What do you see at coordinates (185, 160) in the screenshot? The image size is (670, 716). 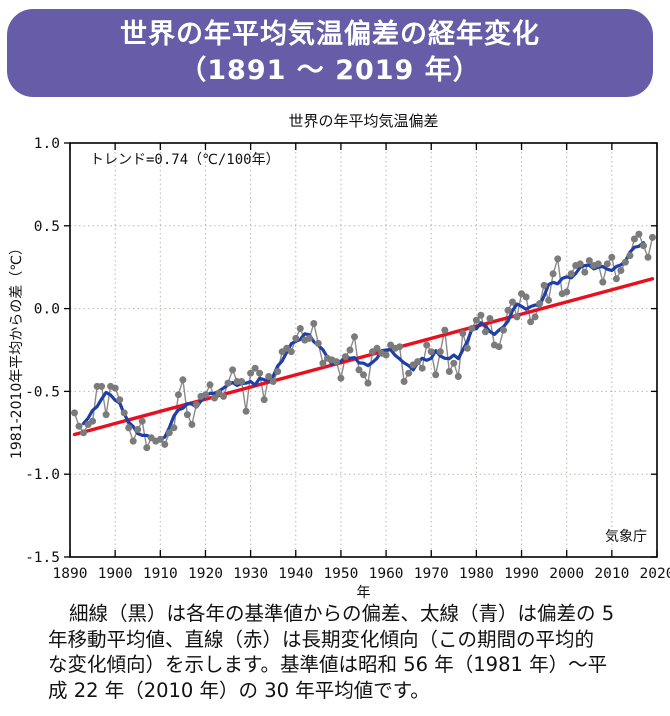 I see `trend-annotation: トレンド=0.74（℃/100年）` at bounding box center [185, 160].